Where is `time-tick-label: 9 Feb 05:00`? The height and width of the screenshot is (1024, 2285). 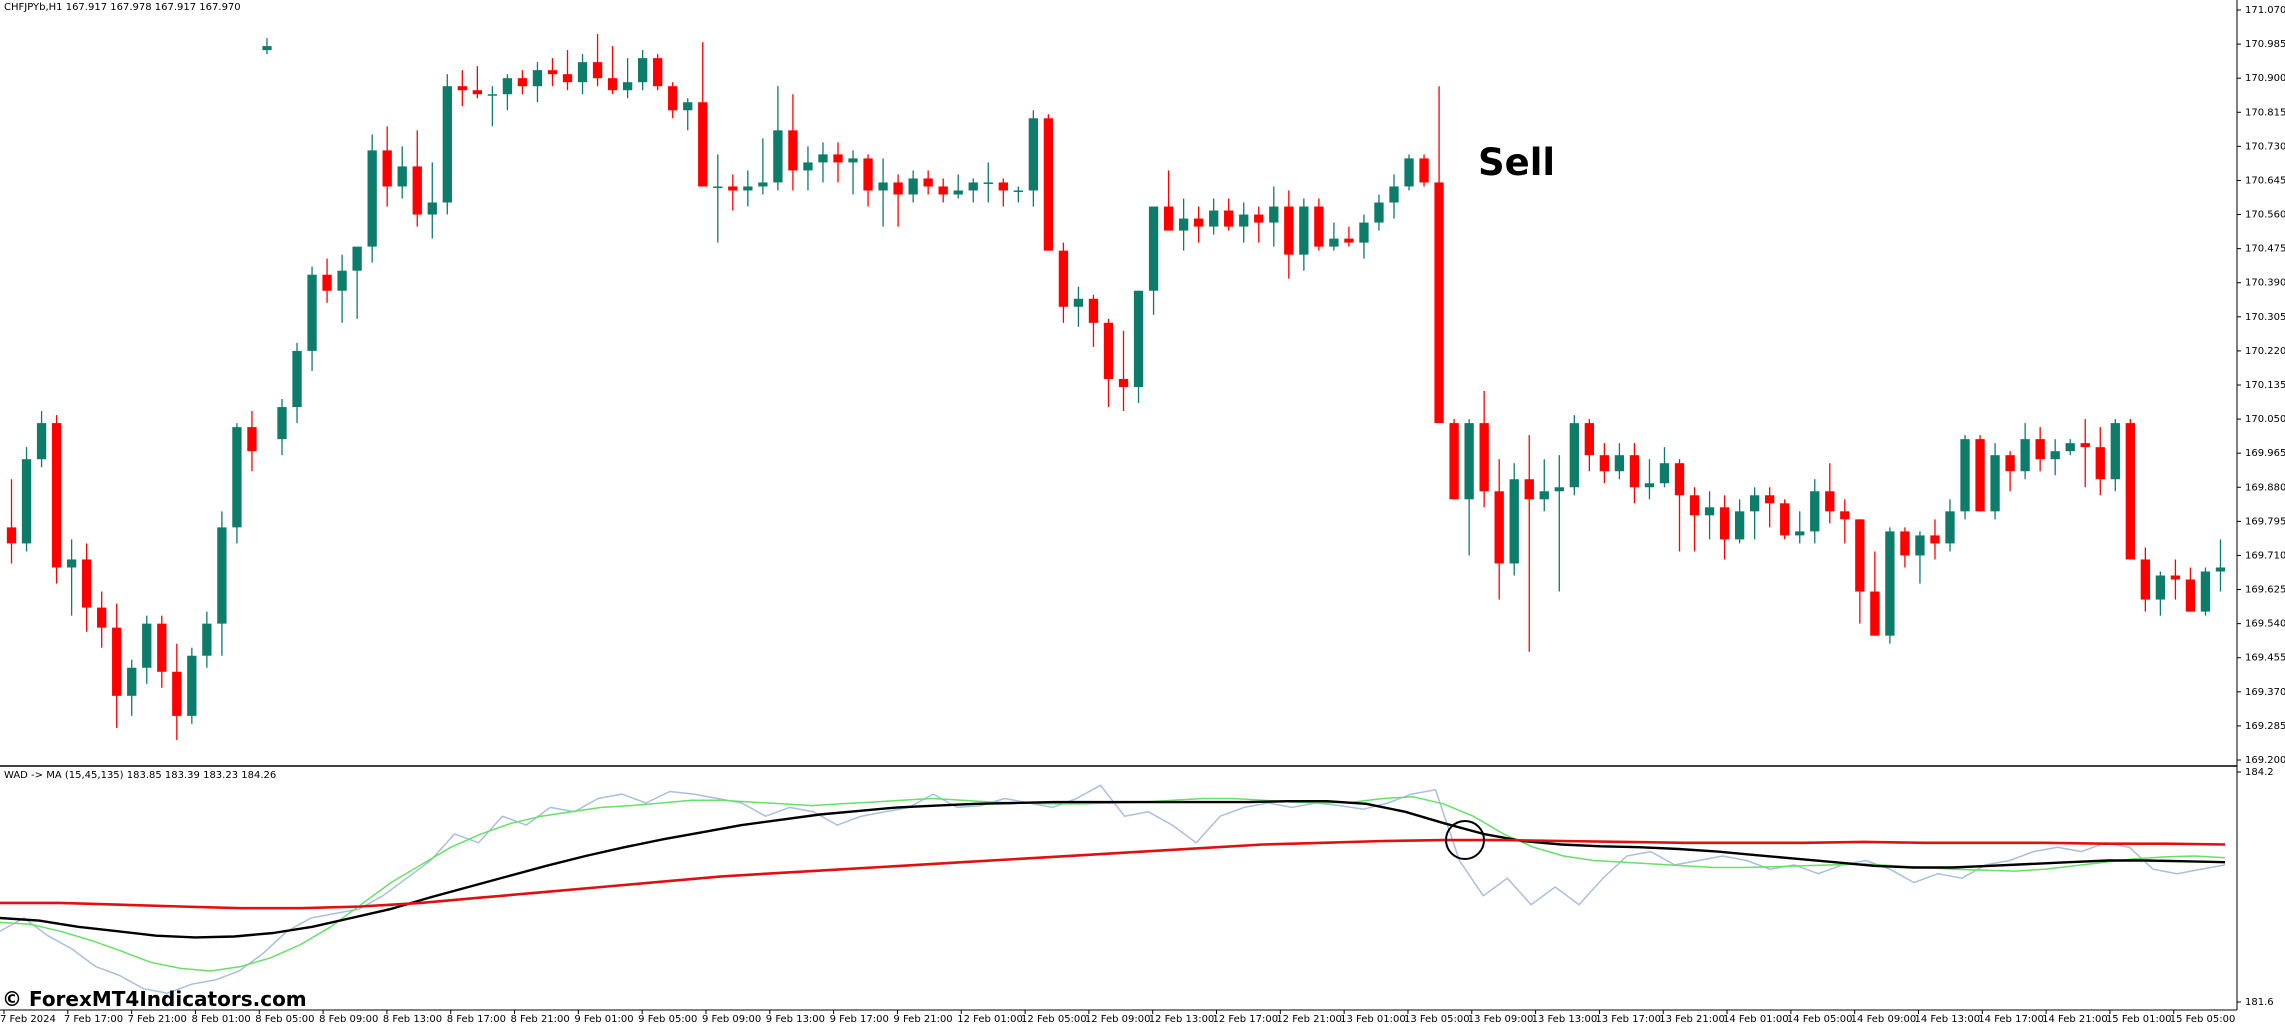 time-tick-label: 9 Feb 05:00 is located at coordinates (667, 1019).